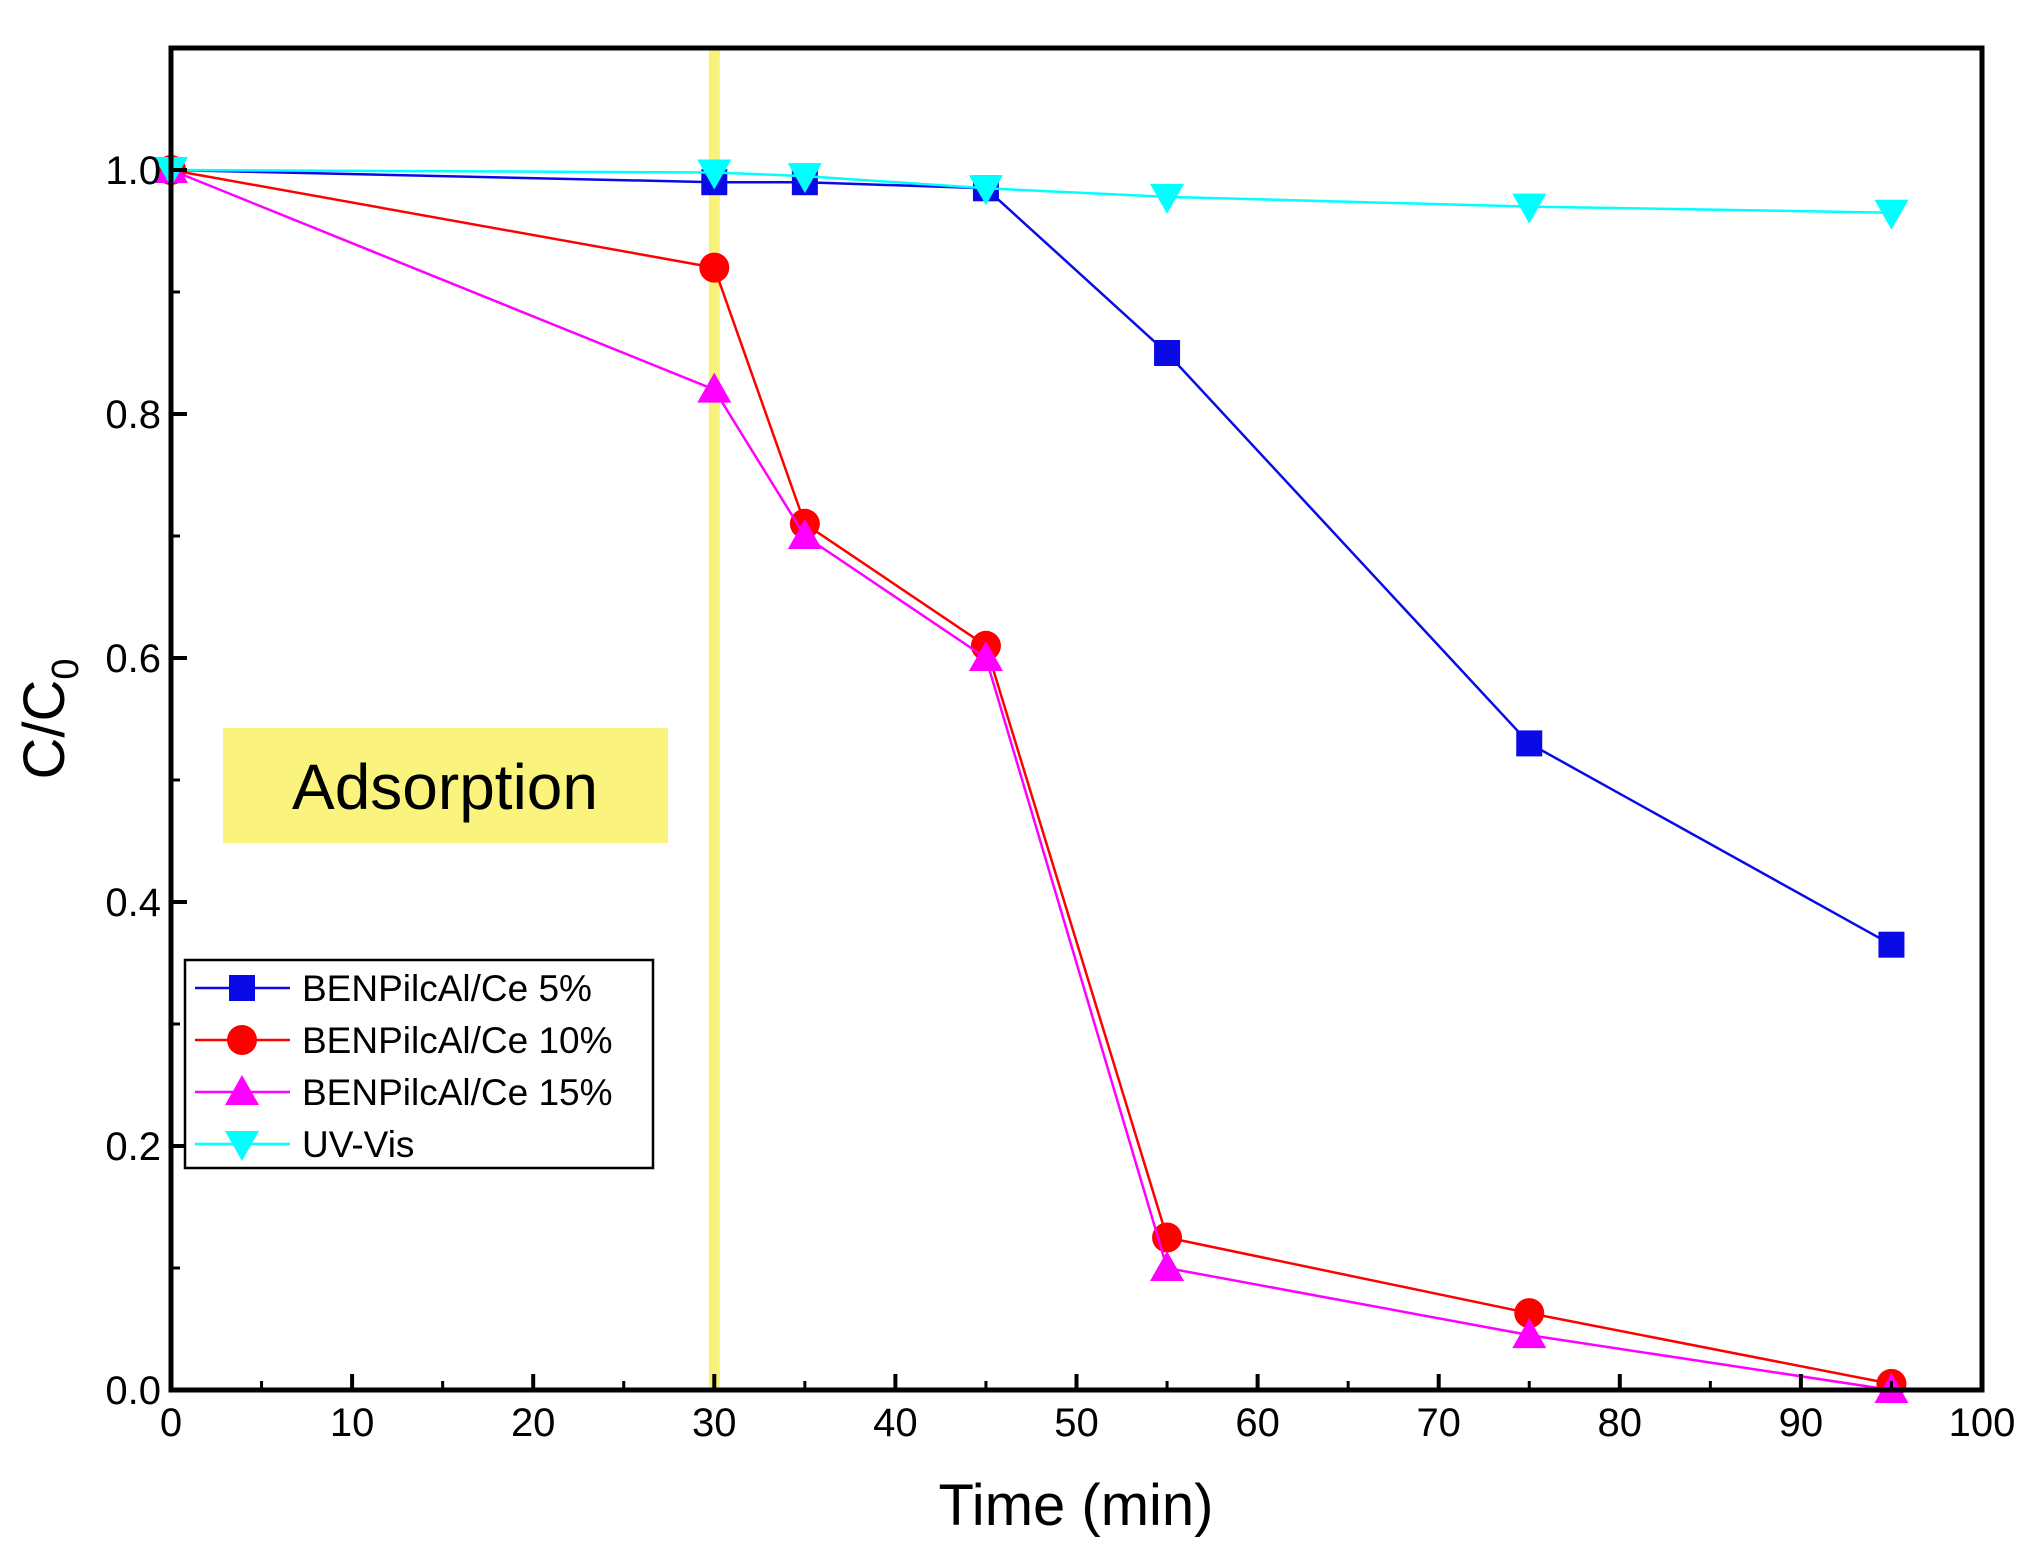 The width and height of the screenshot is (2033, 1546). What do you see at coordinates (133, 659) in the screenshot?
I see `y-tick-label: 0.6` at bounding box center [133, 659].